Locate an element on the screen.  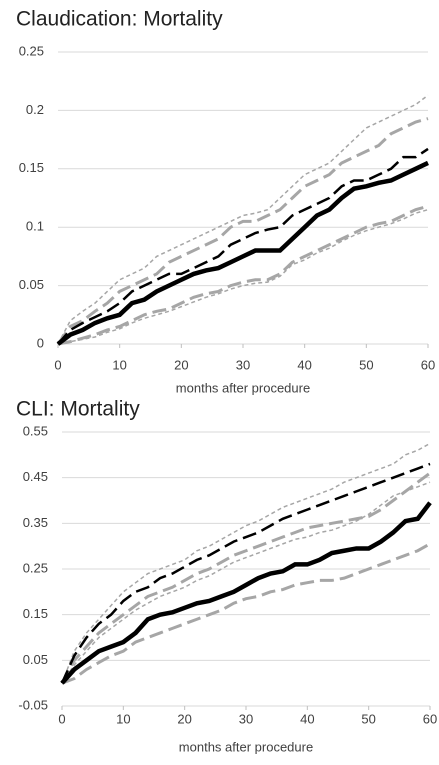
chart-title: CLI: Mortality is located at coordinates (78, 409).